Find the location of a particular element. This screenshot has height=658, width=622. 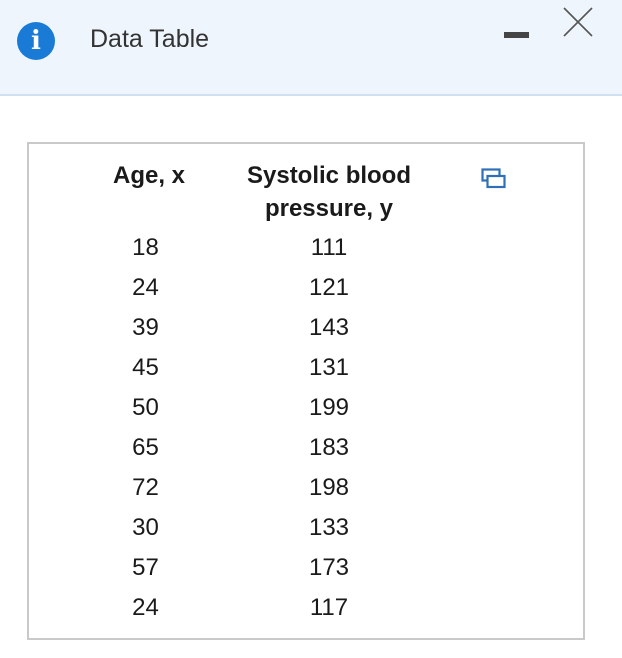

blood-pressure-cell: 131 is located at coordinates (329, 367).